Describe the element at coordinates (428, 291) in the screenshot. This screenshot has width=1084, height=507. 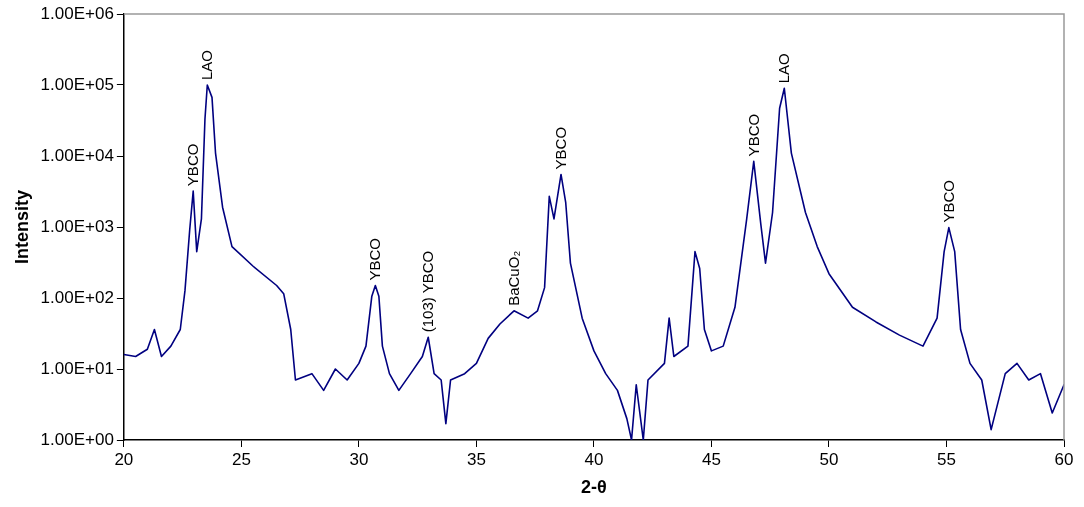
I see `annotation: (103) YBCO` at that location.